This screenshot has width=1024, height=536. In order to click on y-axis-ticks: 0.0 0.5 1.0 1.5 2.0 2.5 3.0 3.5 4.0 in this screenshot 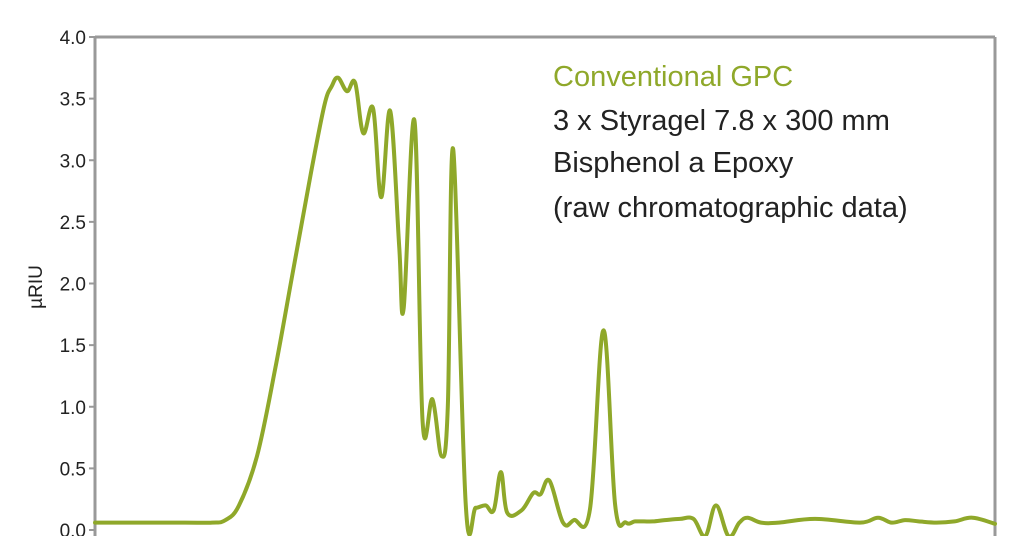, I will do `click(77, 282)`.